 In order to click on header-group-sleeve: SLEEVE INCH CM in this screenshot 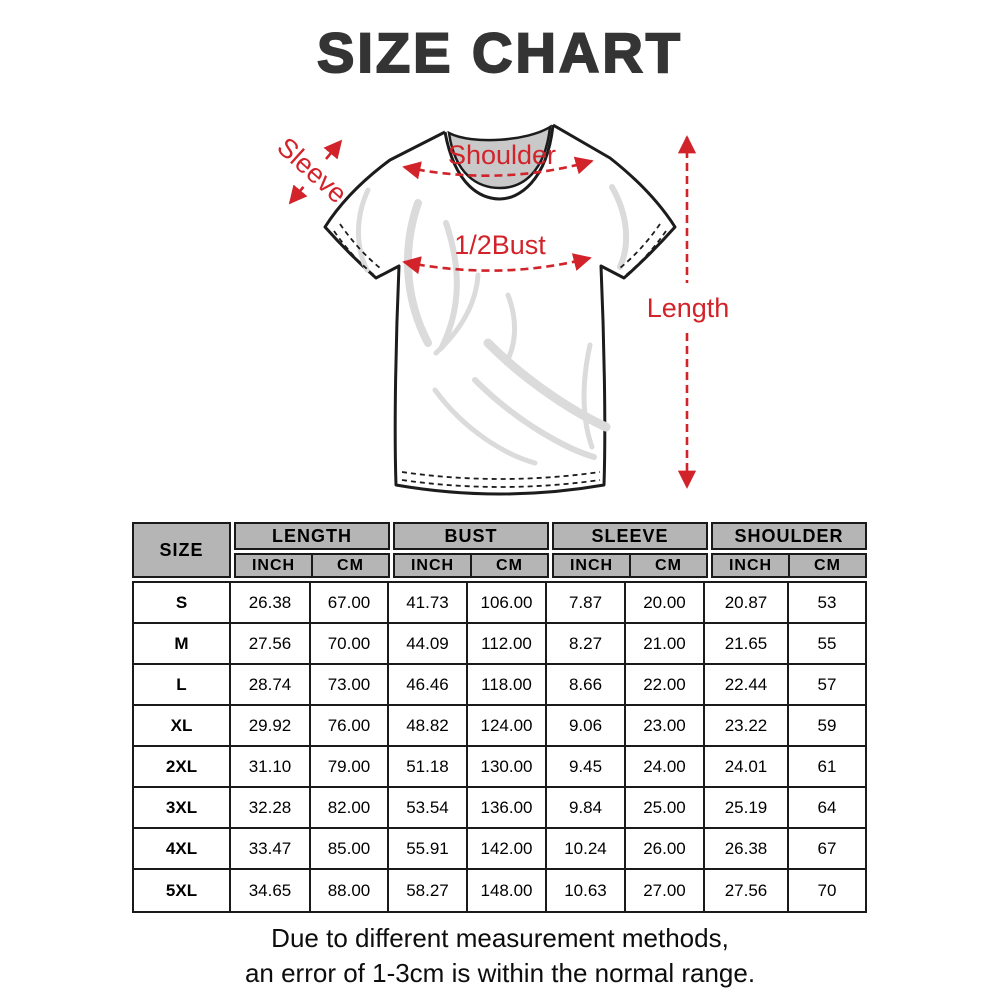, I will do `click(630, 550)`.